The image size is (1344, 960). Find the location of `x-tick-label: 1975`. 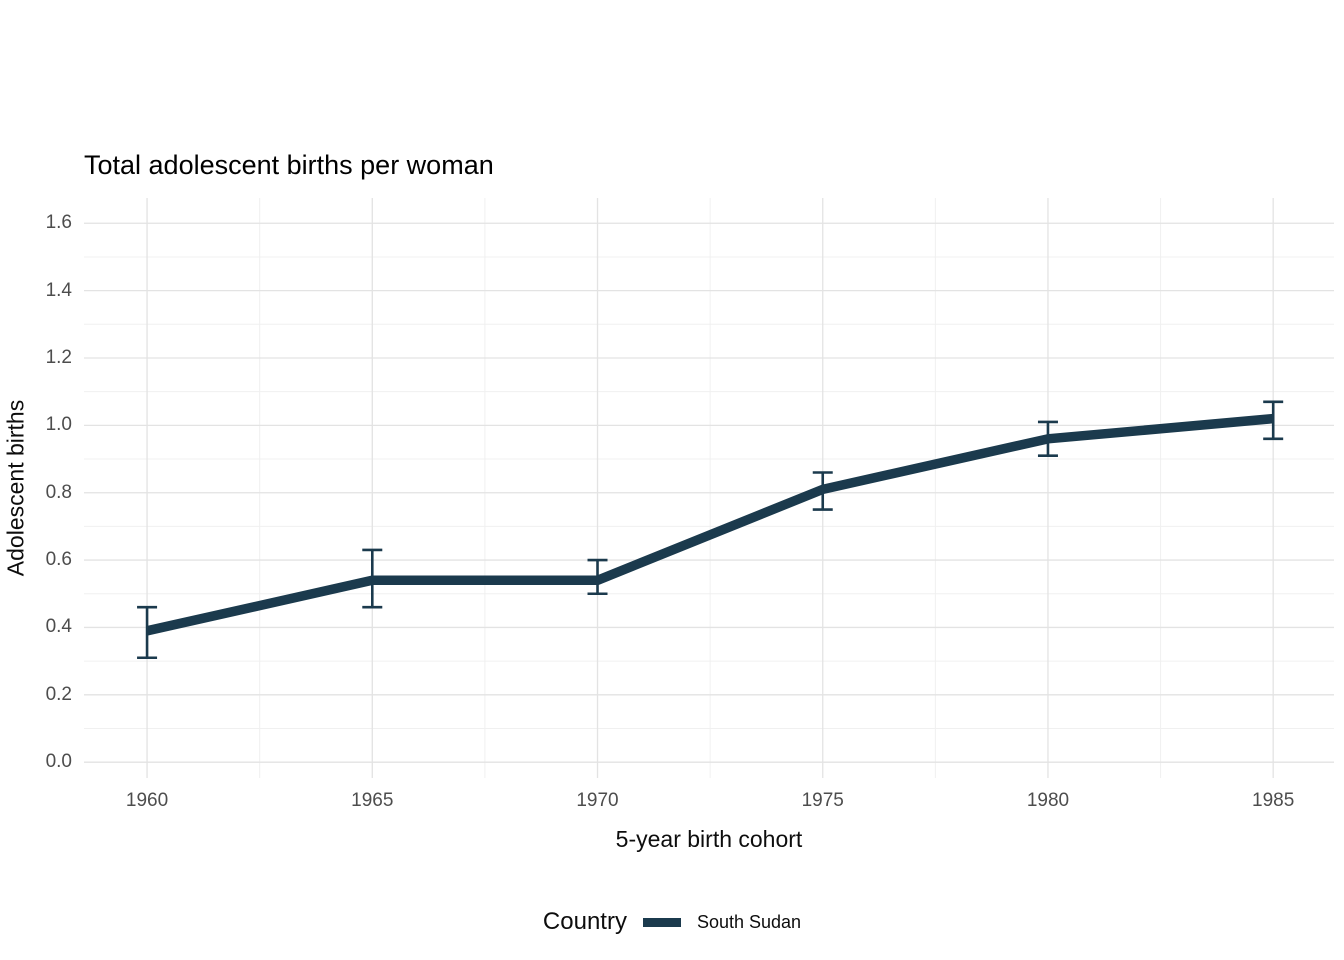

x-tick-label: 1975 is located at coordinates (822, 800).